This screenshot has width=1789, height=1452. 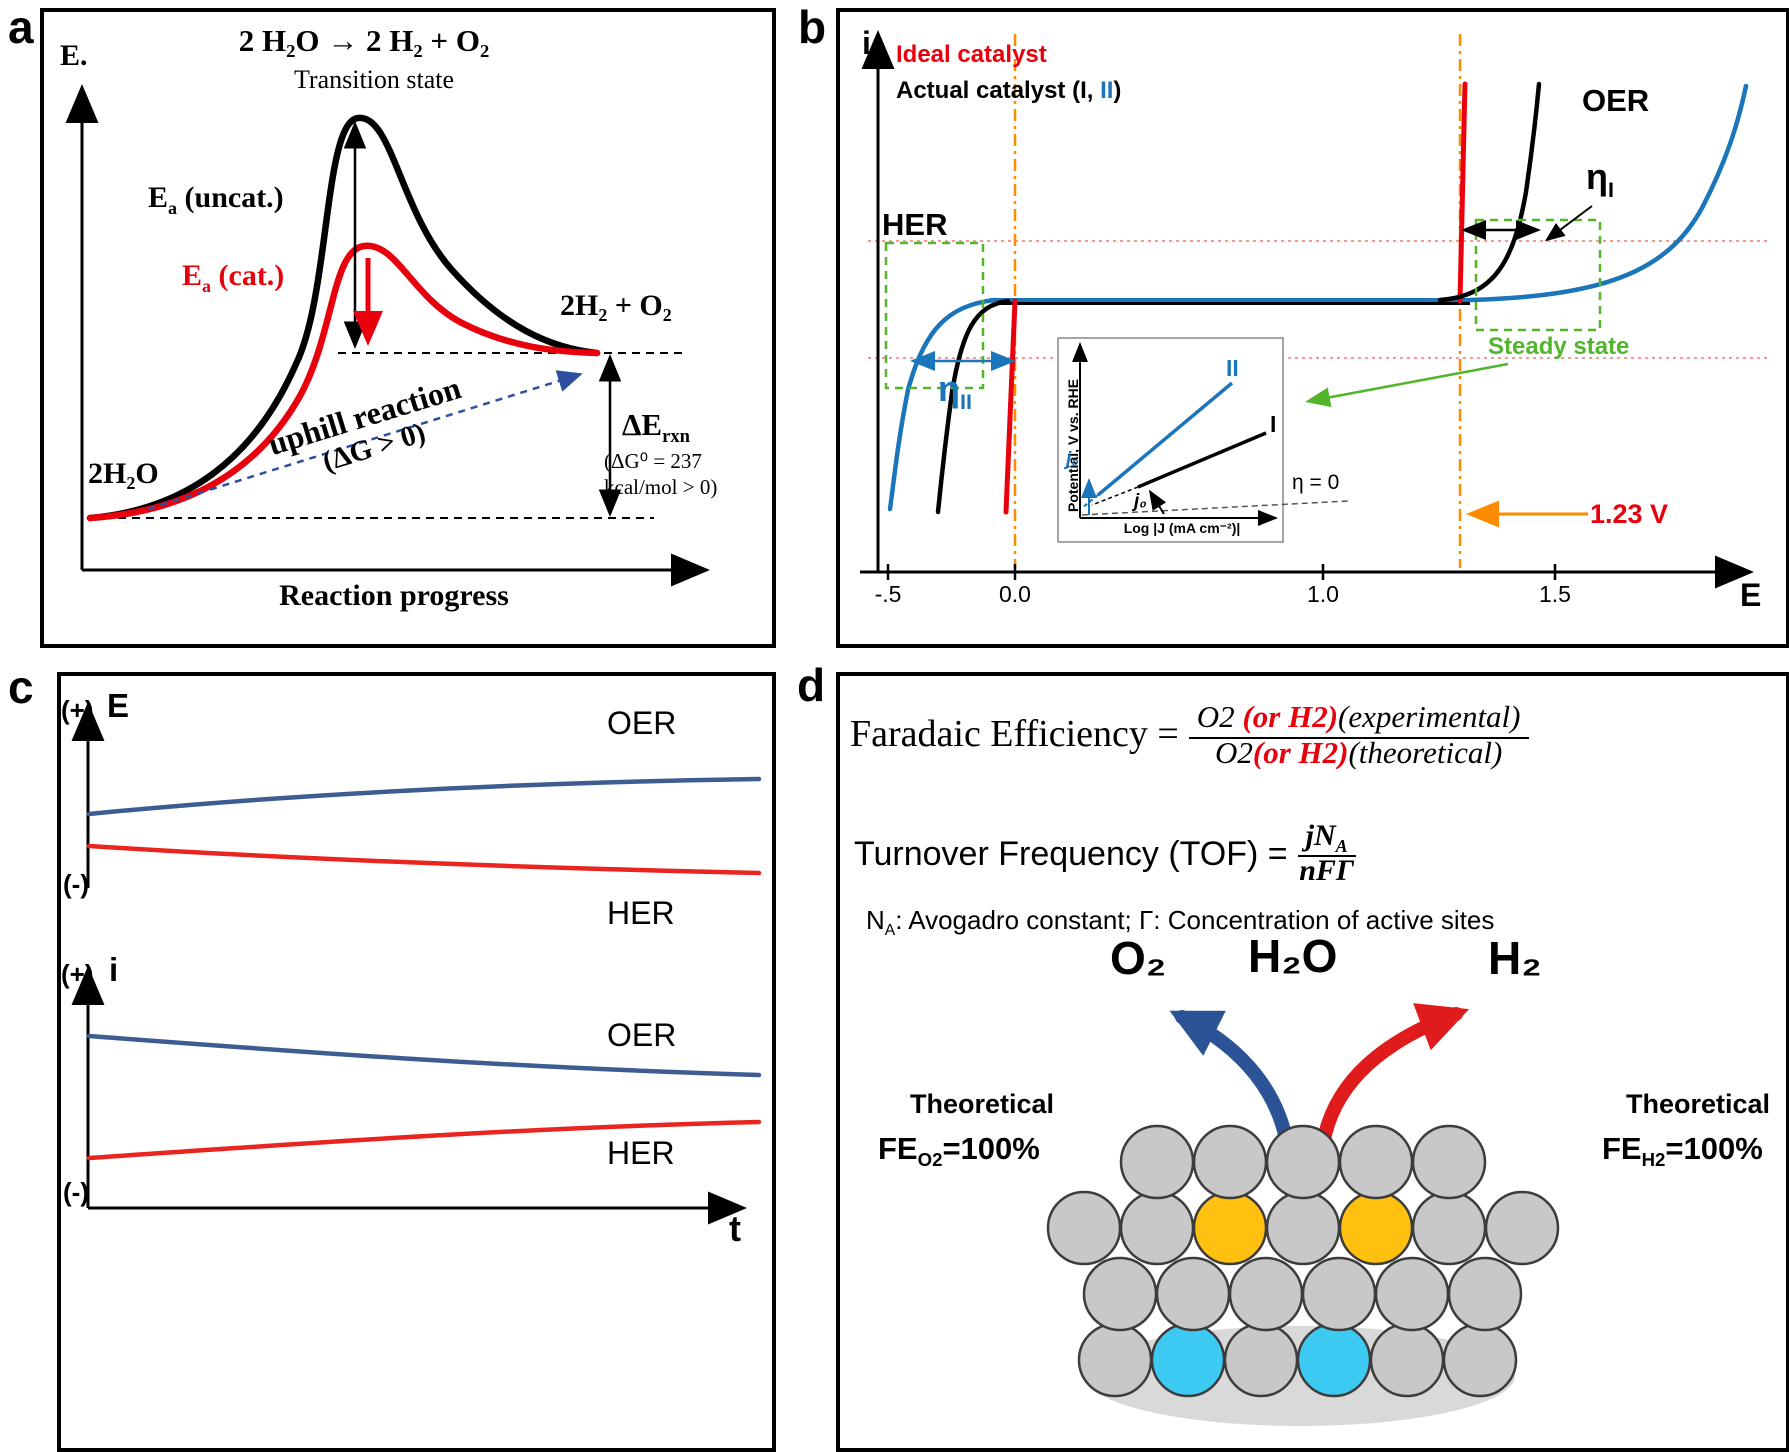 What do you see at coordinates (114, 969) in the screenshot?
I see `i-axis-label: i` at bounding box center [114, 969].